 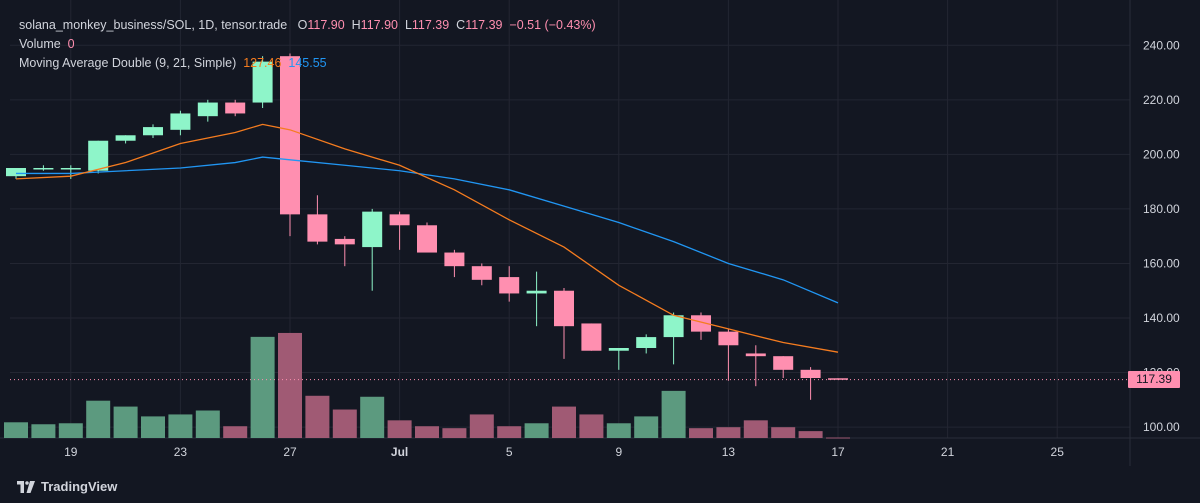 What do you see at coordinates (1161, 154) in the screenshot?
I see `y-tick-label-2: 200.00` at bounding box center [1161, 154].